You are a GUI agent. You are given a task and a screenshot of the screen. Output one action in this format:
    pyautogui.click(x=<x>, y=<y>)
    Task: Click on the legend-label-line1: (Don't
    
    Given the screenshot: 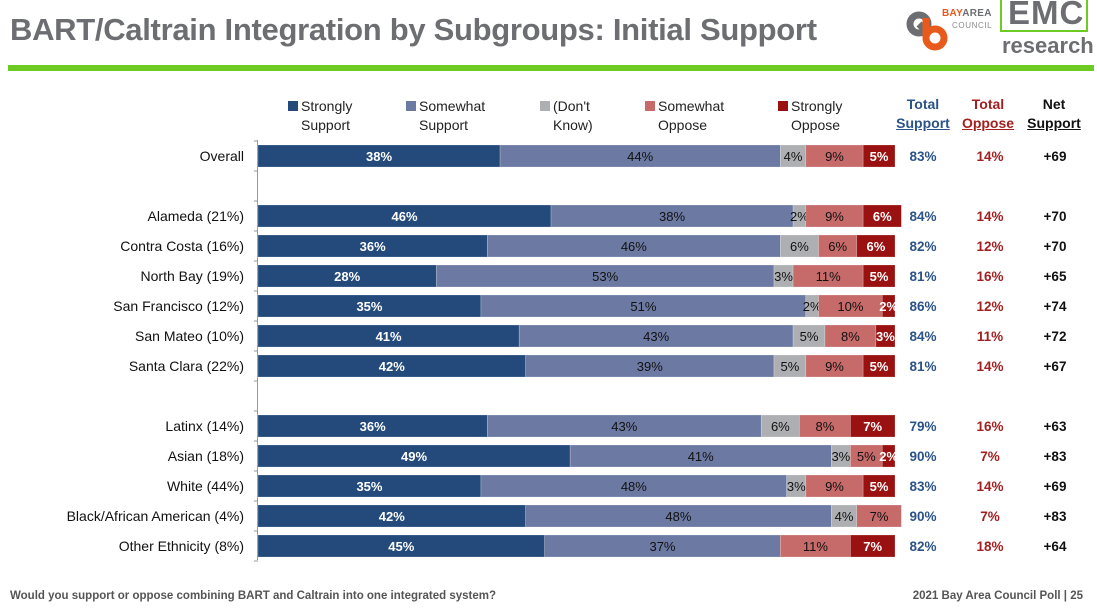 What is the action you would take?
    pyautogui.click(x=571, y=106)
    